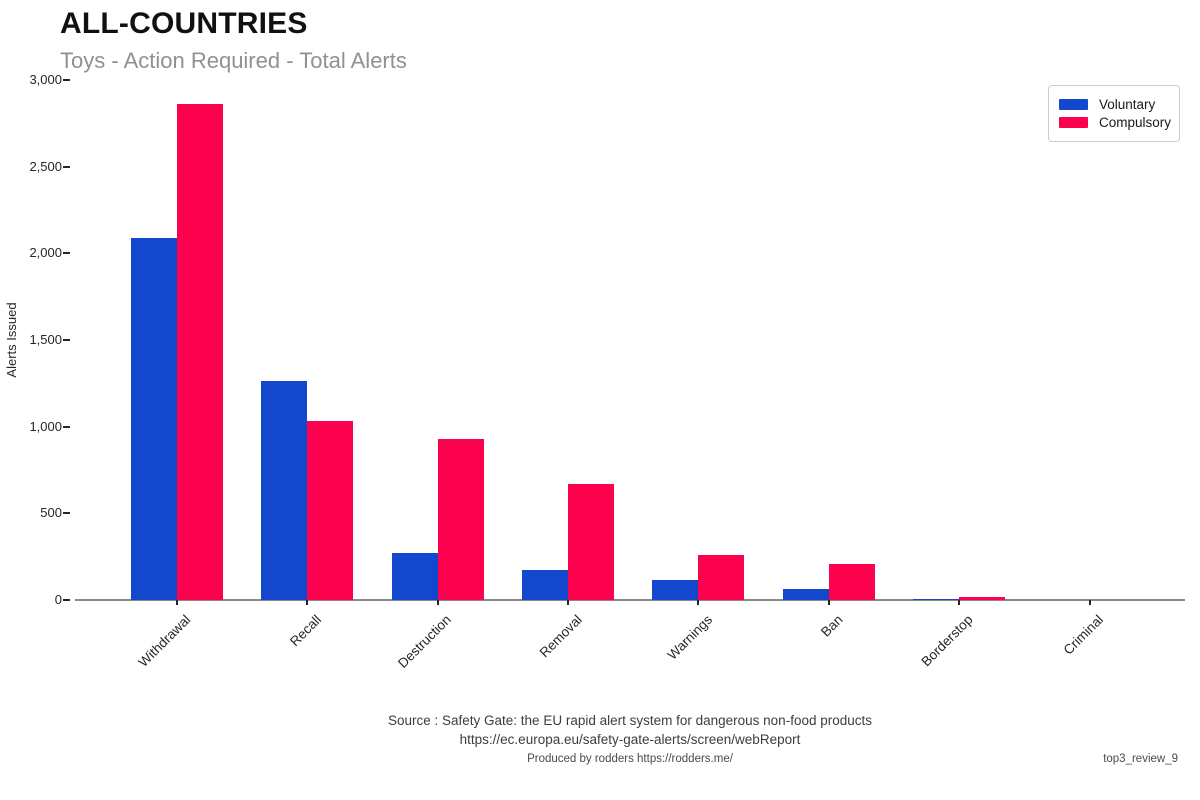 Image resolution: width=1200 pixels, height=800 pixels. What do you see at coordinates (1140, 759) in the screenshot?
I see `report-tag: top3_review_9` at bounding box center [1140, 759].